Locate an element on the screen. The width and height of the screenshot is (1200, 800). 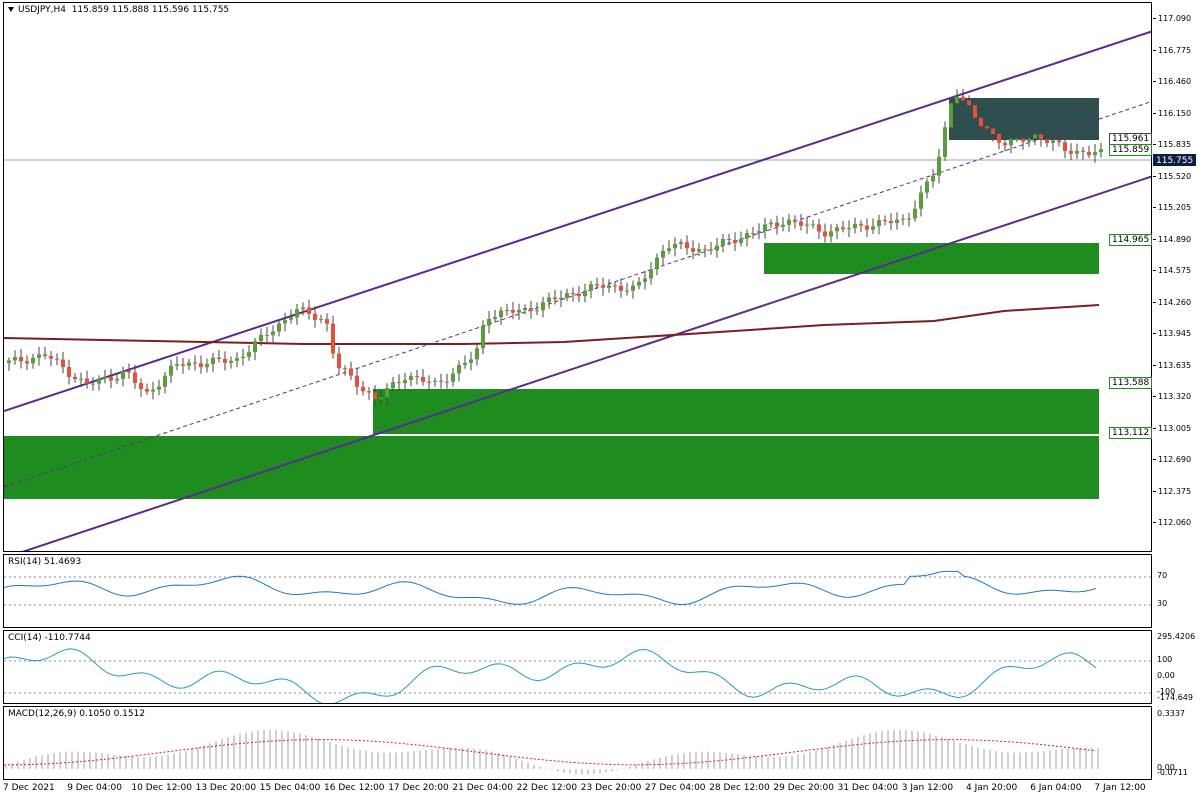
price-tick-text: 115.205 is located at coordinates (1175, 207).